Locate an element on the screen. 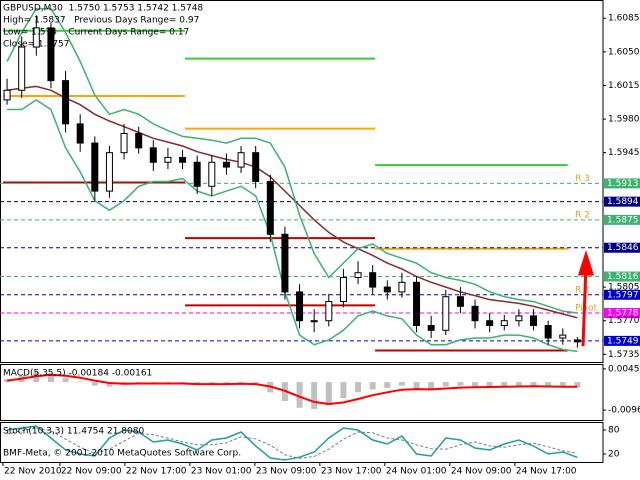  y-tick-label: 20 is located at coordinates (614, 455).